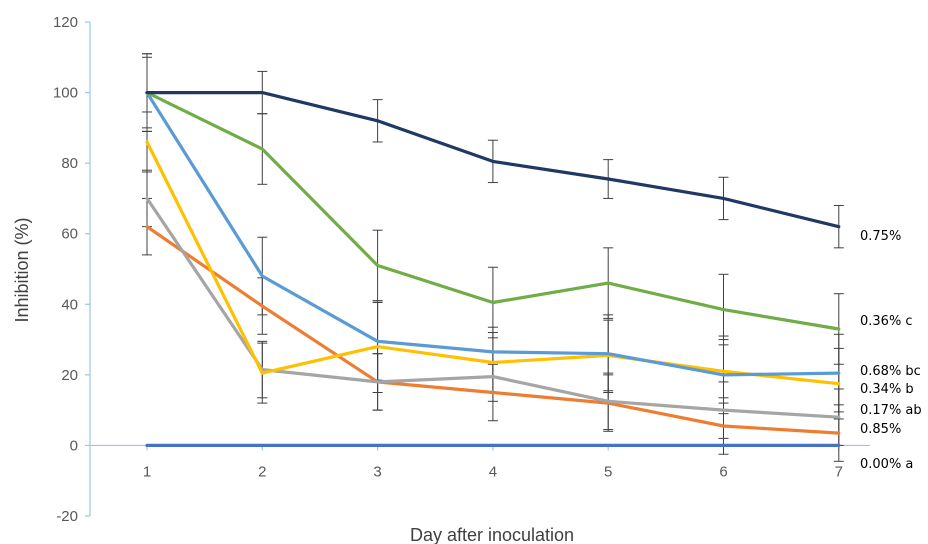  Describe the element at coordinates (22, 269) in the screenshot. I see `y-axis-title: Inhibition (%)` at that location.